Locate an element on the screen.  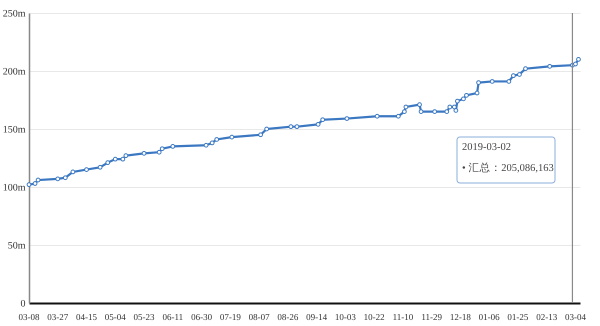
x-tick-label: 03-08 is located at coordinates (29, 317).